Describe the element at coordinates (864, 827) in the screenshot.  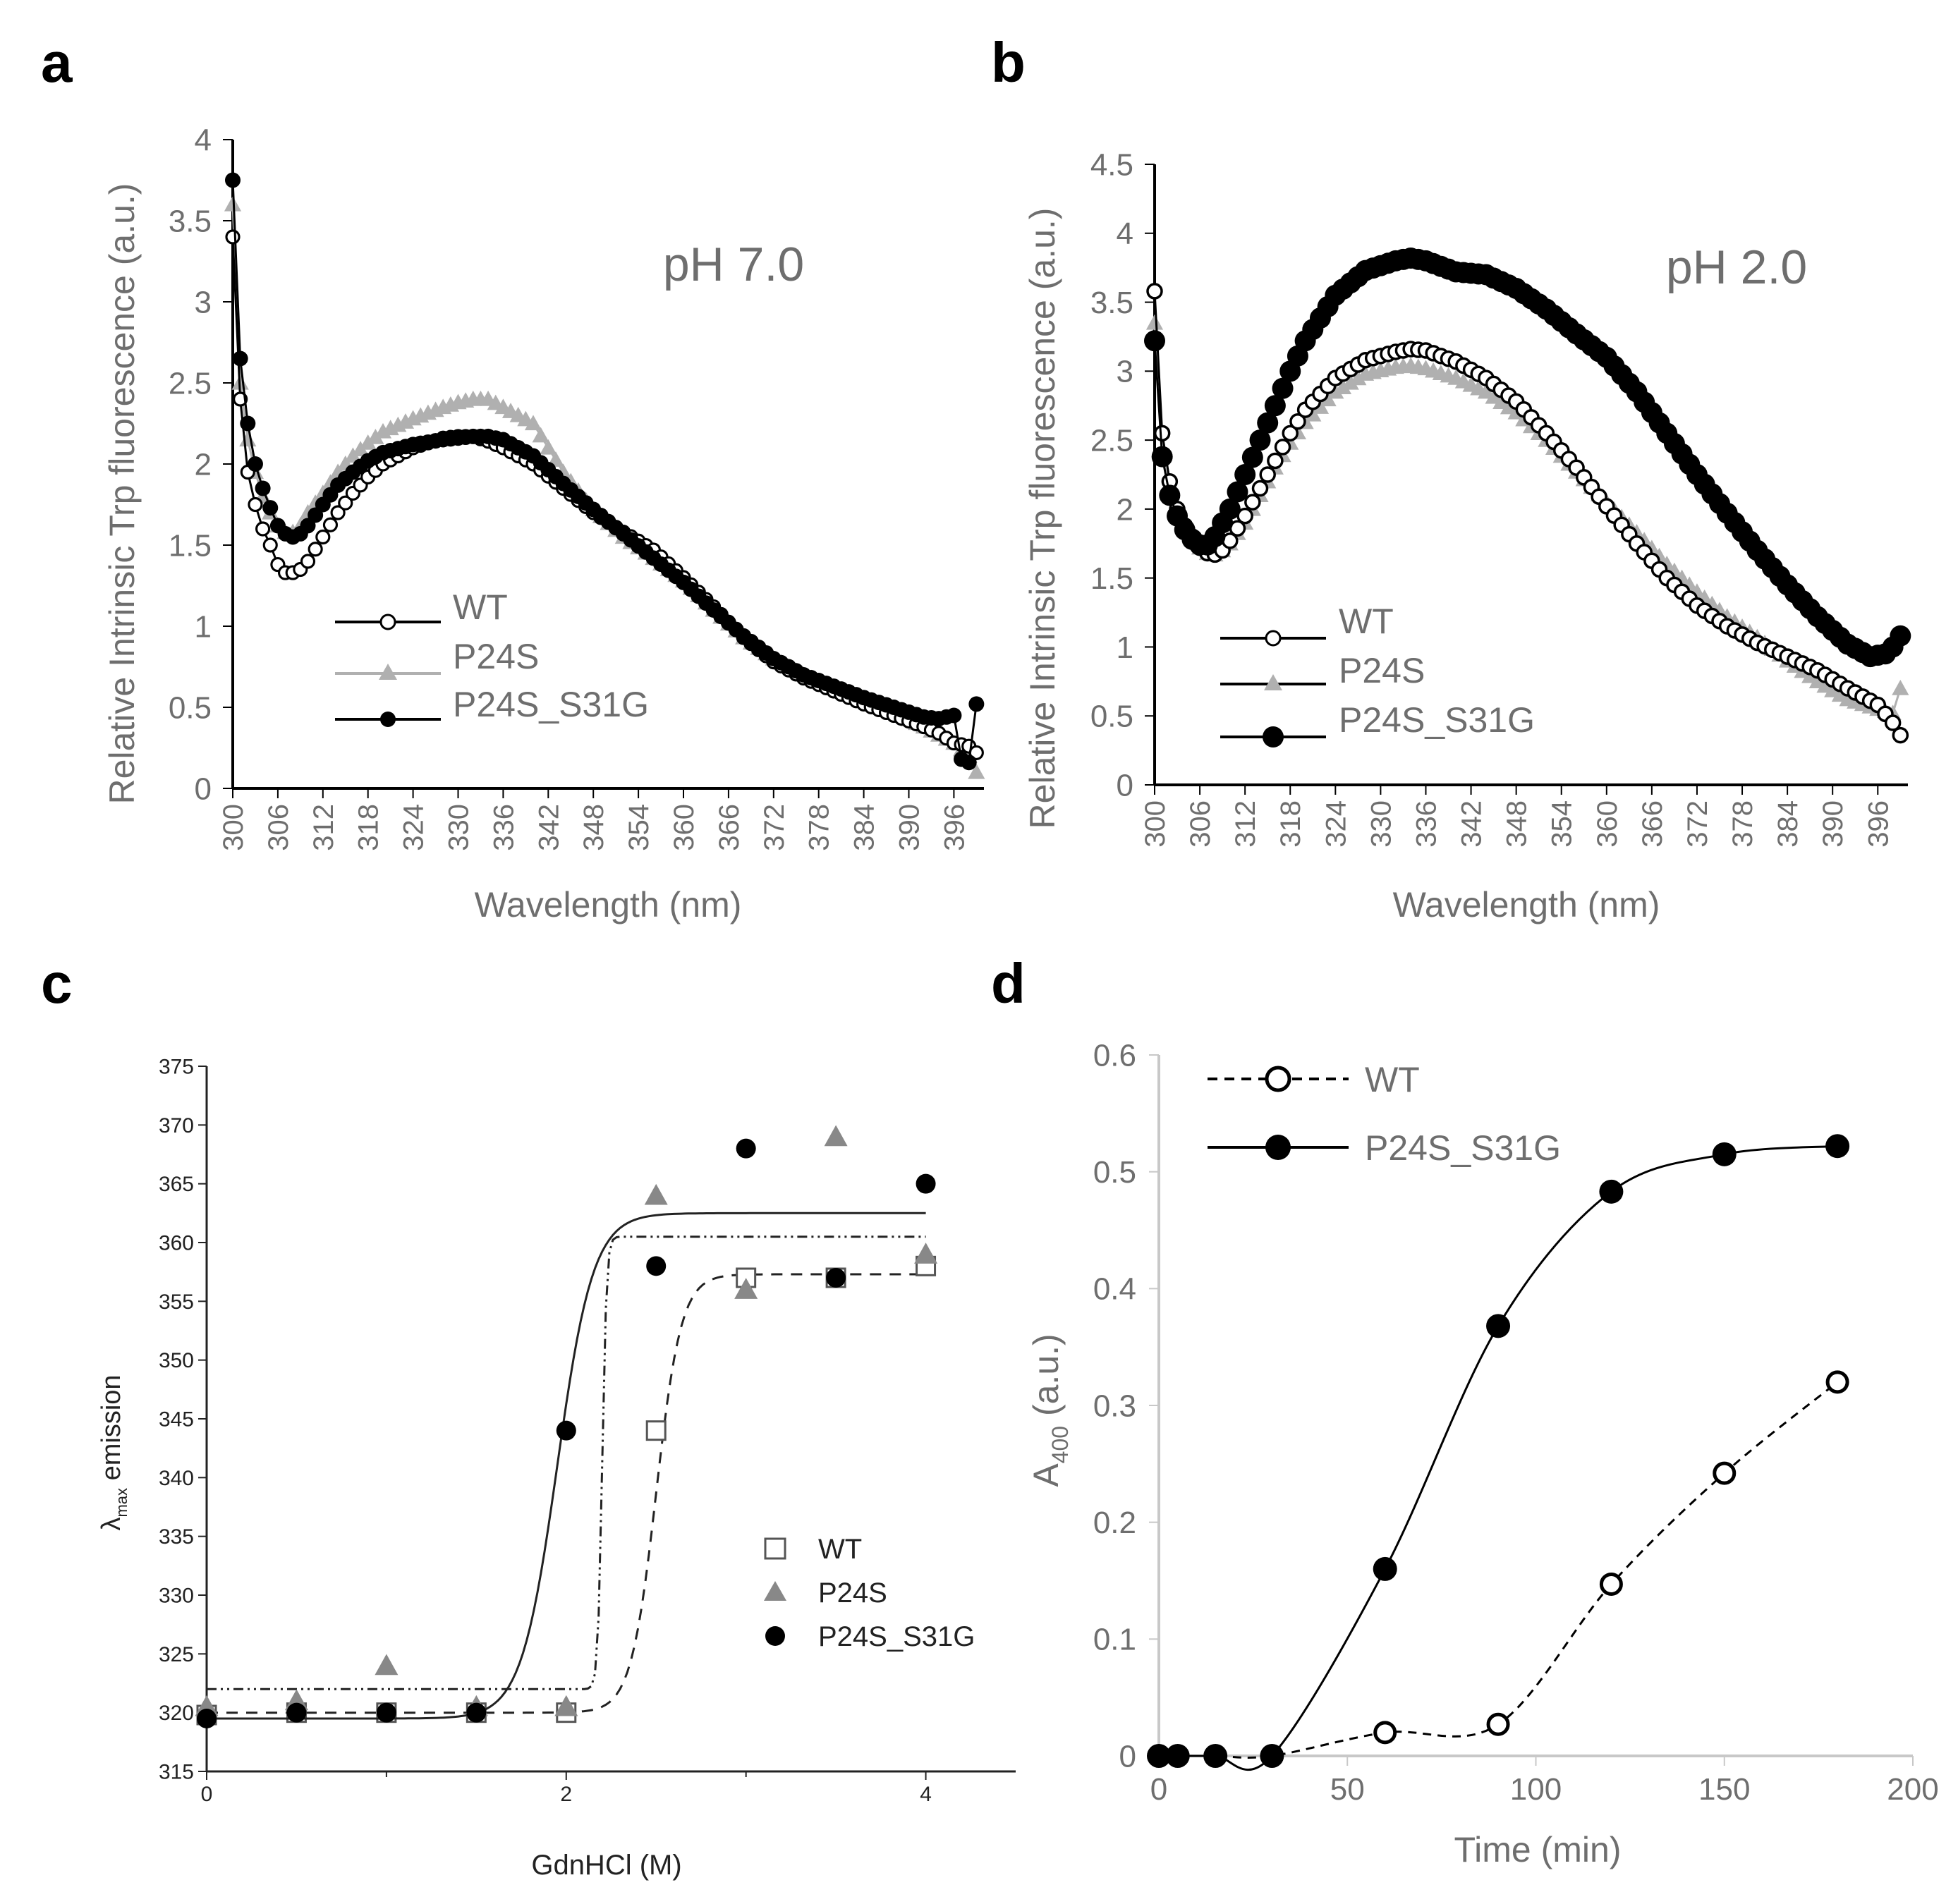
I see `x-tick-label-384: 384` at that location.